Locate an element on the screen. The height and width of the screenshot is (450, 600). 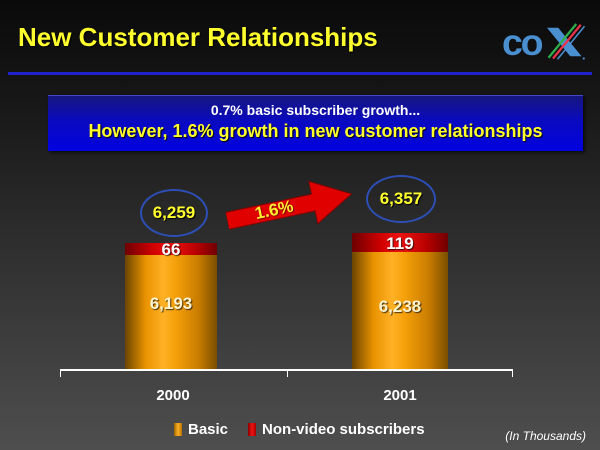
chart-legend: Basic Non-video subscribers is located at coordinates (299, 429).